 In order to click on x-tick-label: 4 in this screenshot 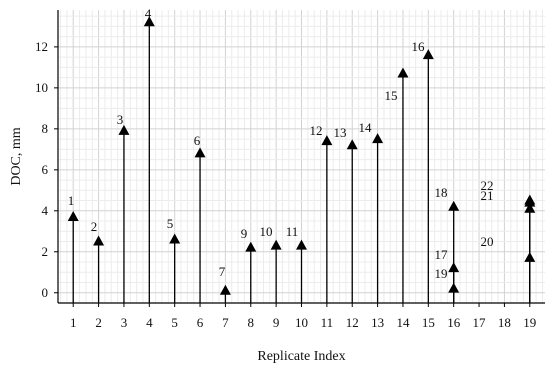, I will do `click(149, 322)`.